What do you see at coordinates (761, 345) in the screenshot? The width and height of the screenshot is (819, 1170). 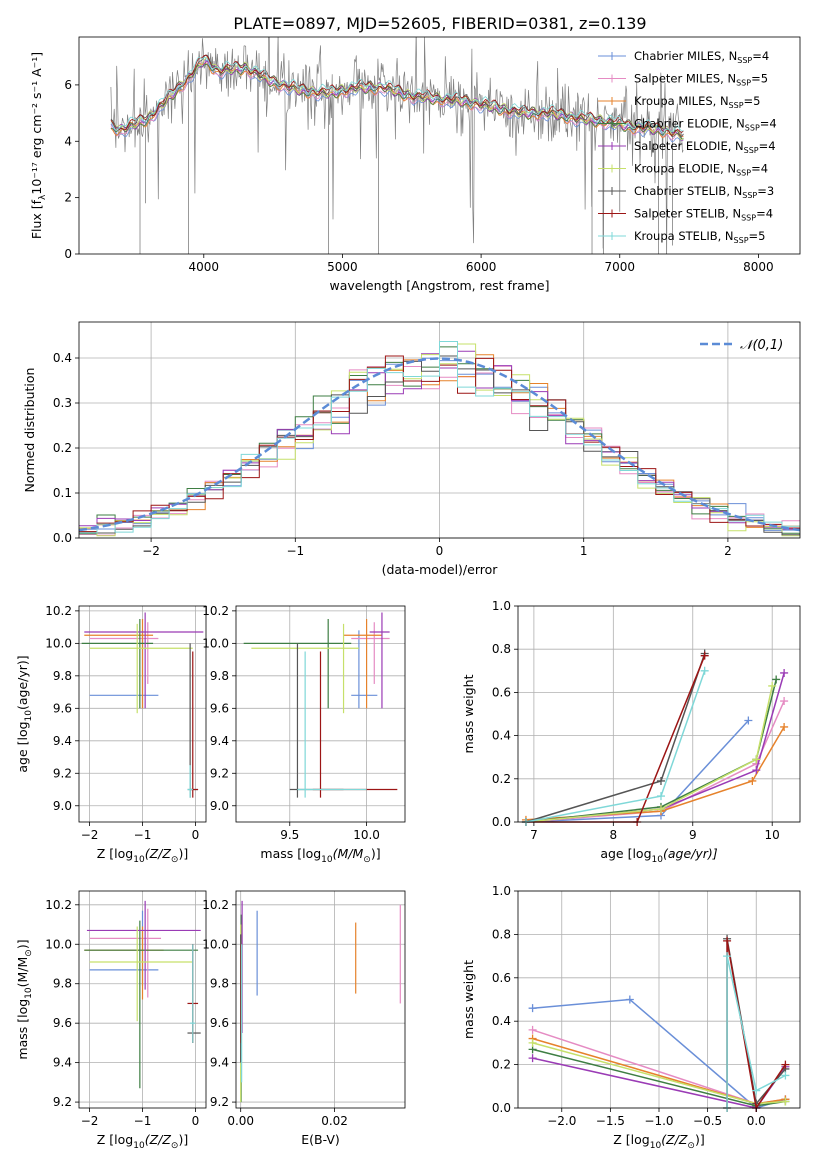 I see `legend-entry: 𝒩(0,1)` at bounding box center [761, 345].